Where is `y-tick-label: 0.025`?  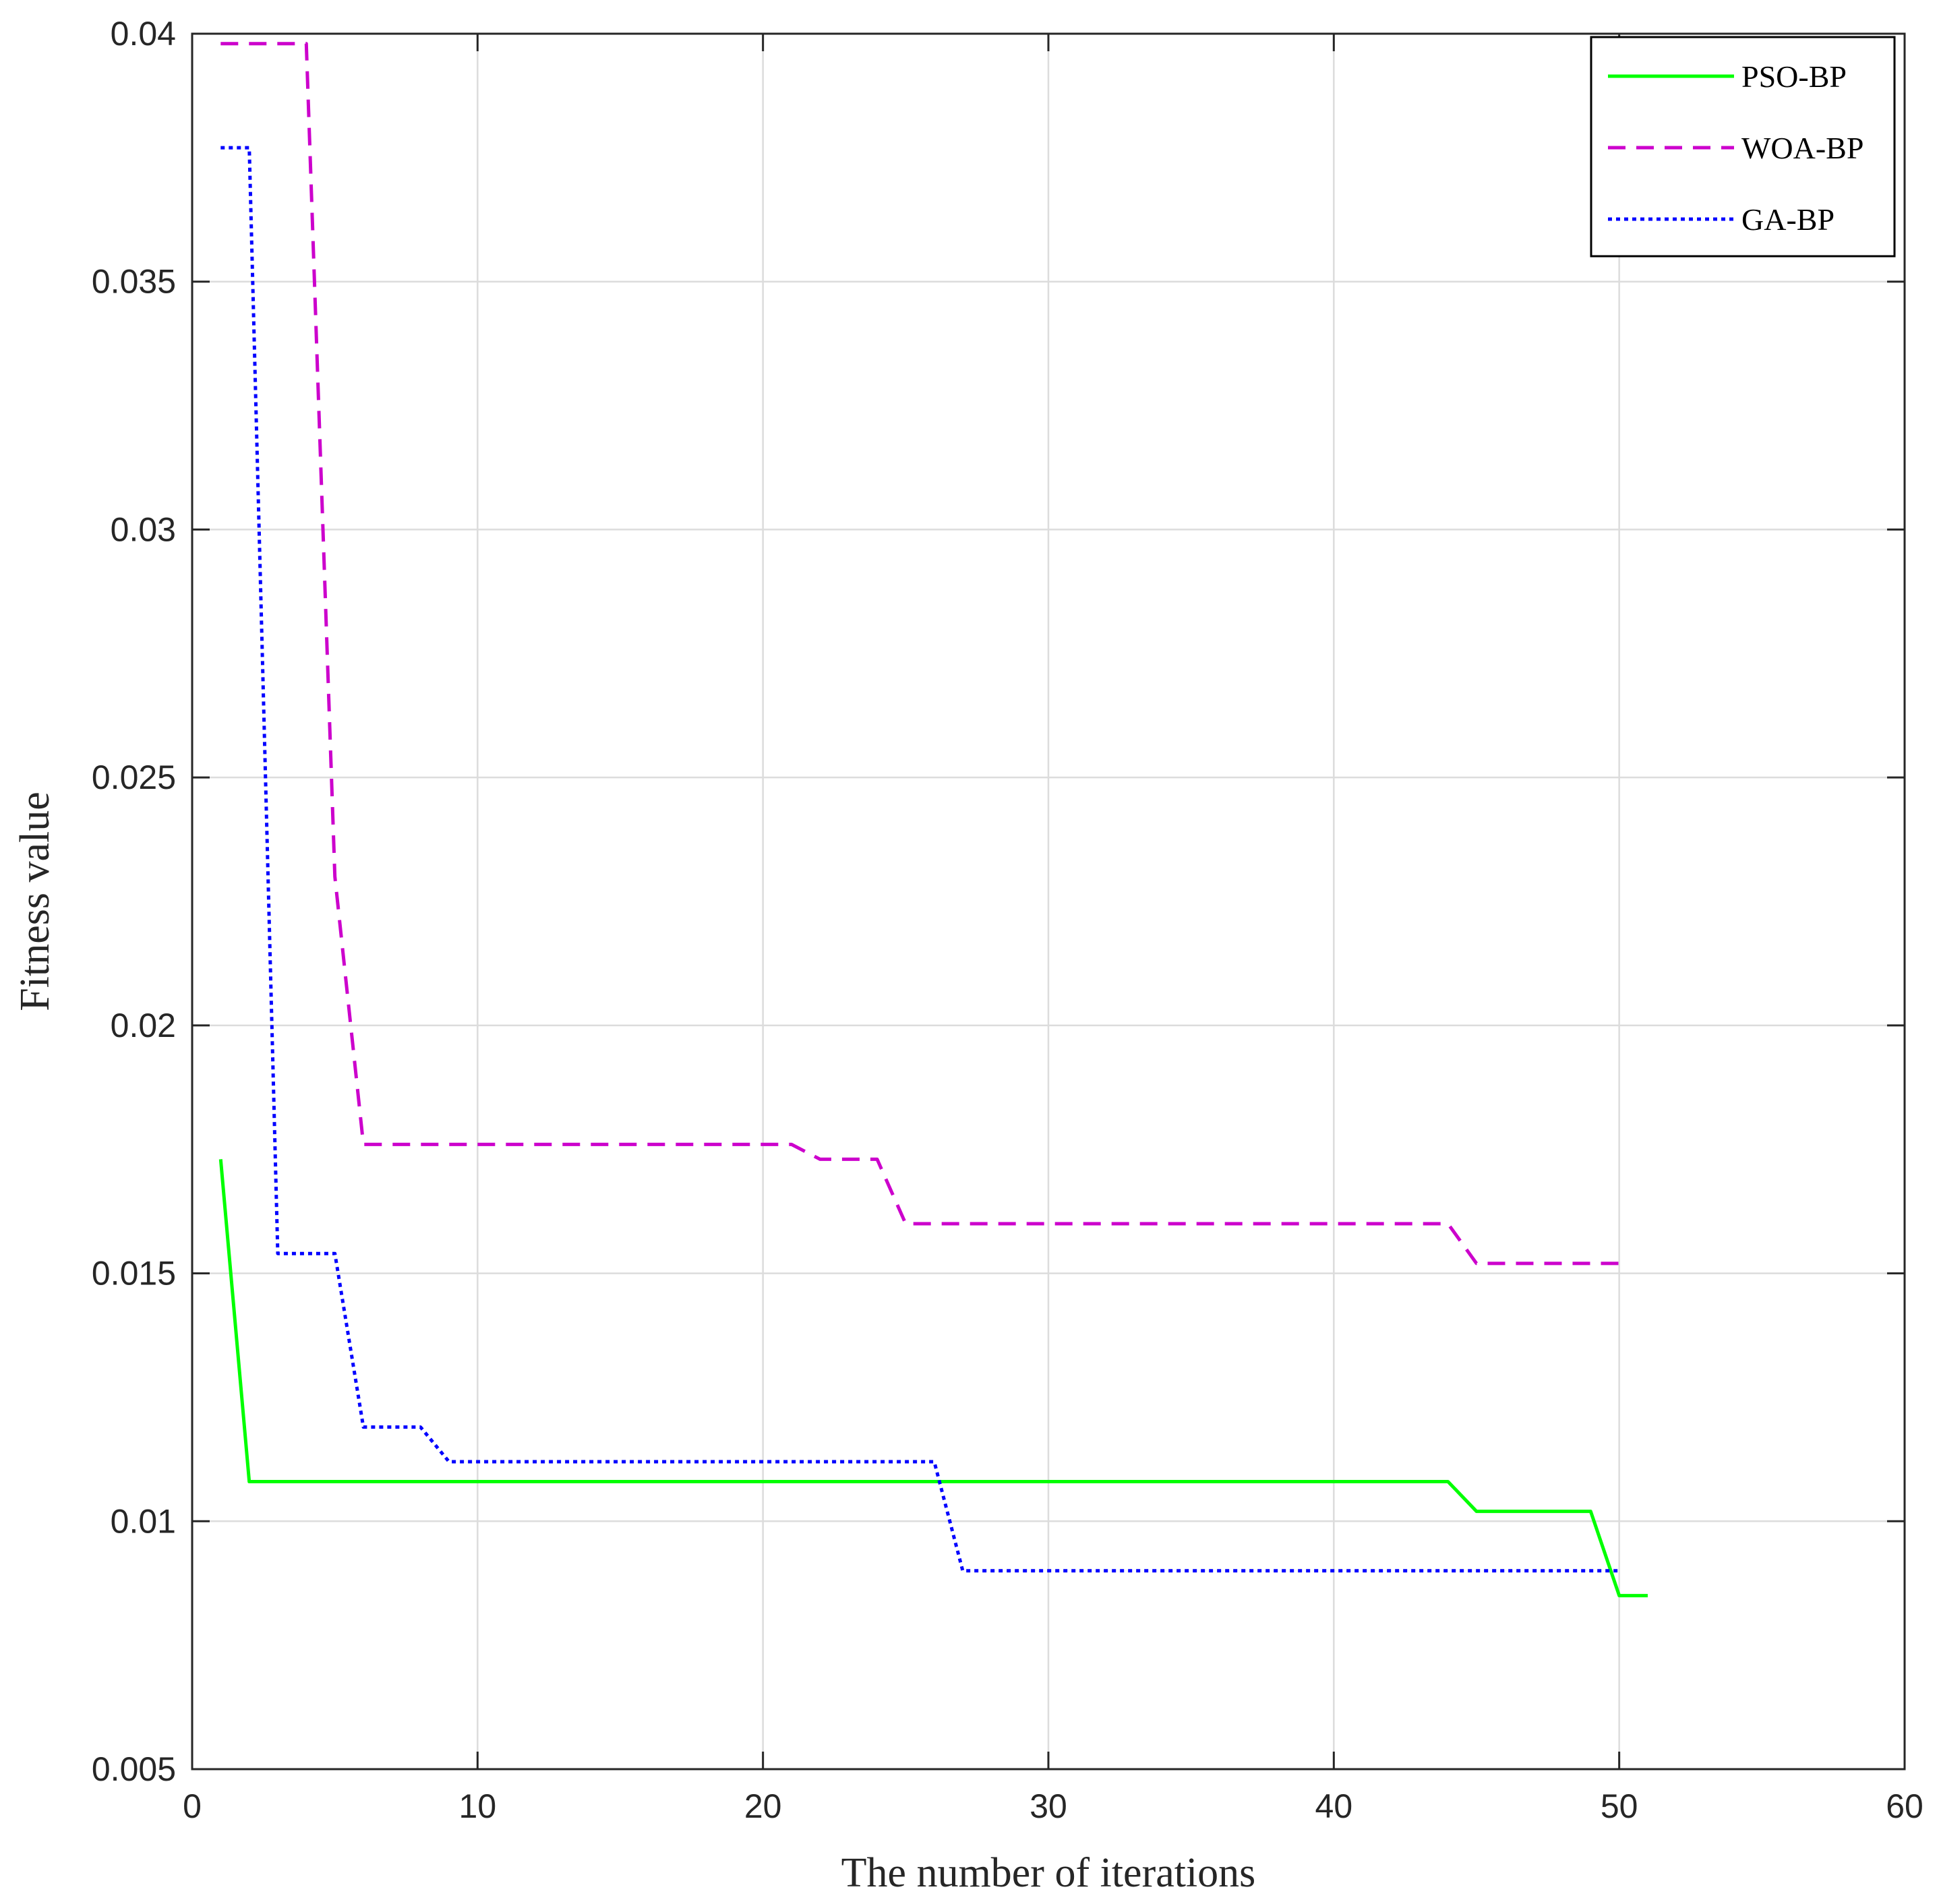
y-tick-label: 0.025 is located at coordinates (134, 777).